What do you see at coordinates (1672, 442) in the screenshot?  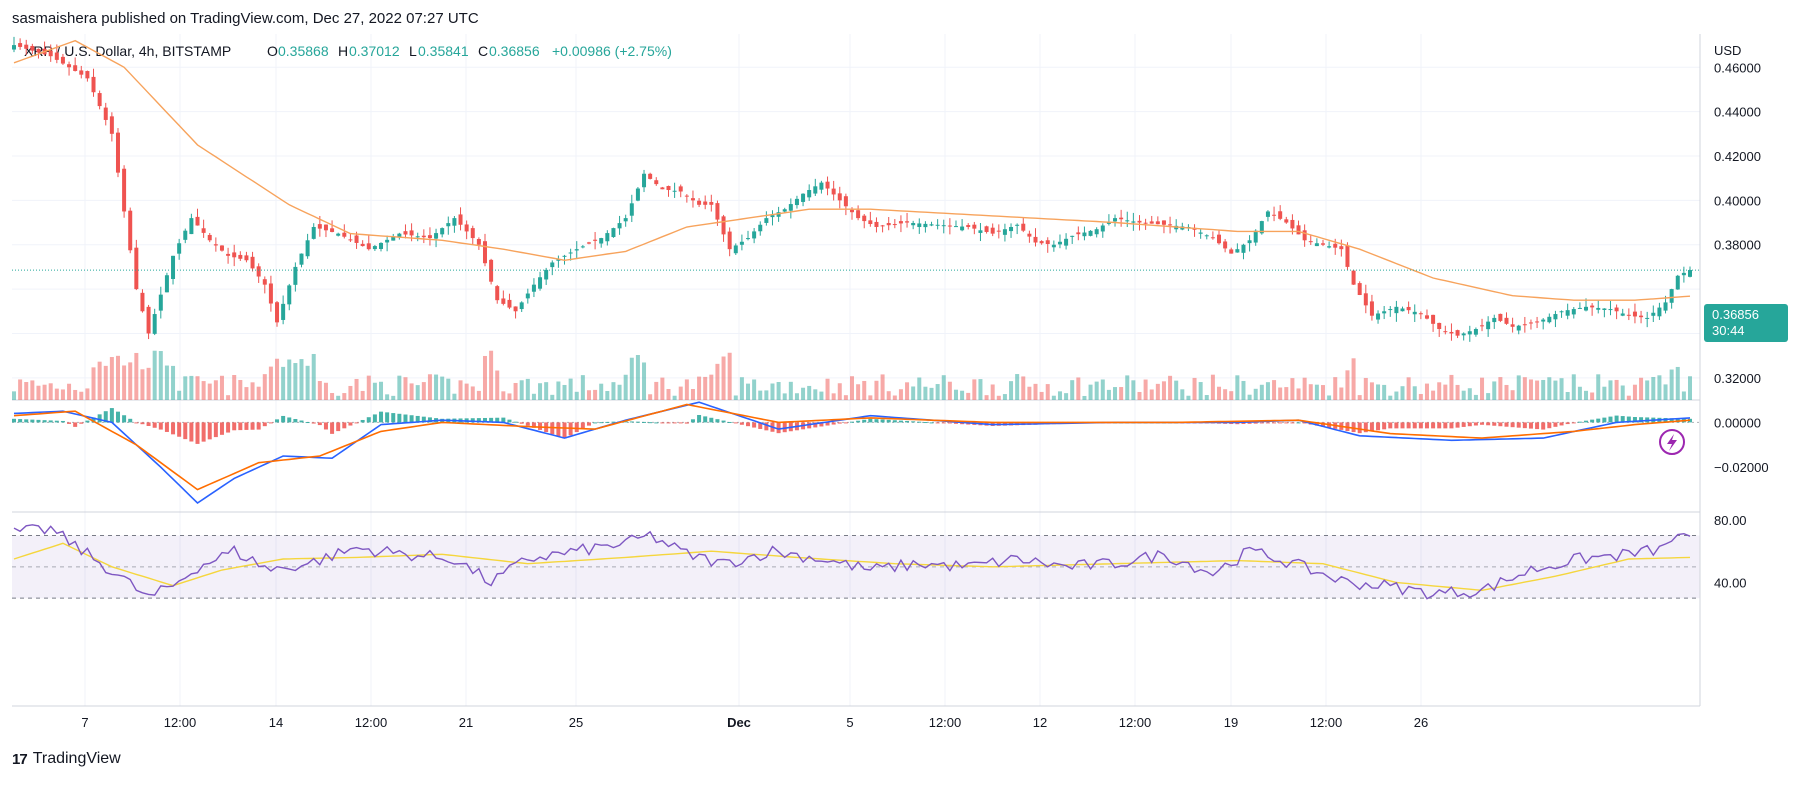 I see `lightning-icon` at bounding box center [1672, 442].